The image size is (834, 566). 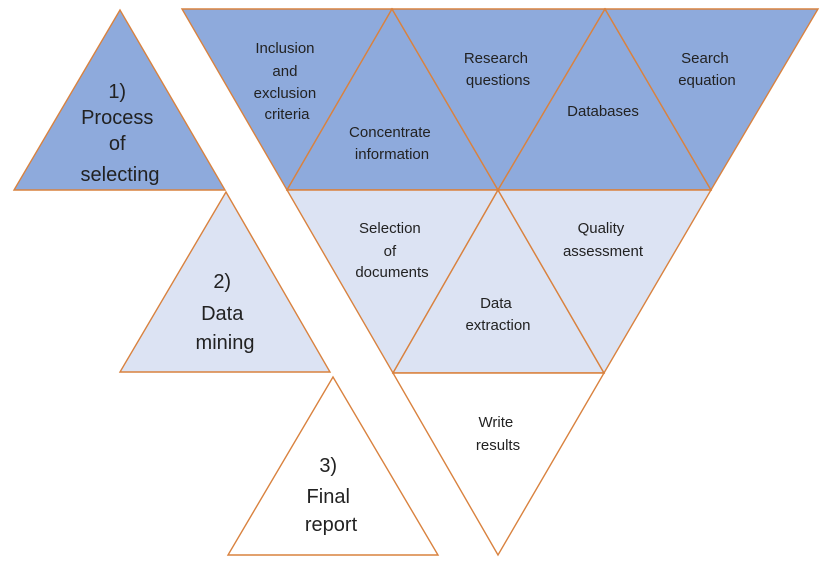 What do you see at coordinates (604, 282) in the screenshot?
I see `step-quality-triangle` at bounding box center [604, 282].